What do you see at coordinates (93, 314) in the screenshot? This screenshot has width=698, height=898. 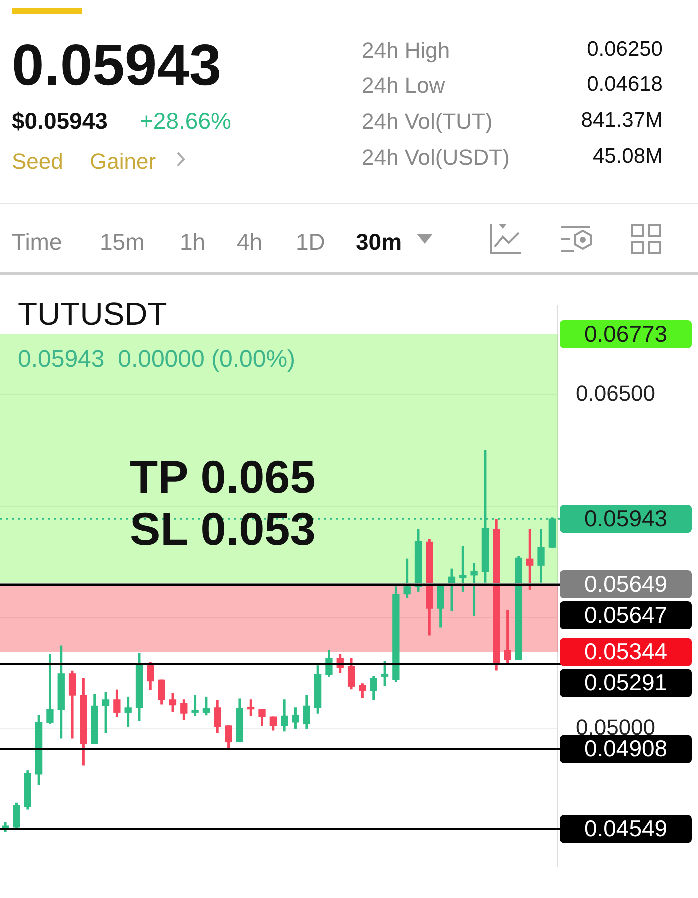 I see `chart-title: TUTUSDT` at bounding box center [93, 314].